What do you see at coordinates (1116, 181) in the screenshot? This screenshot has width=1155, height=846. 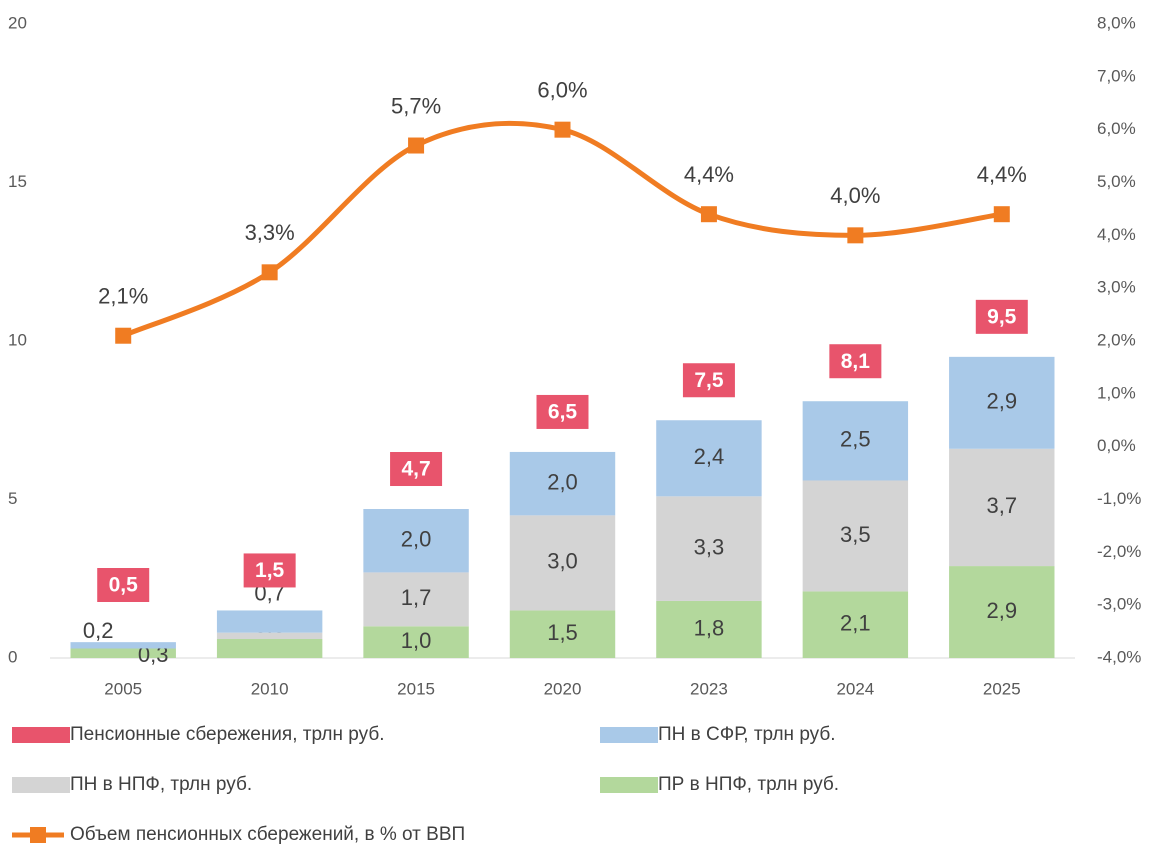 I see `y2-tick-label: 5,0%` at bounding box center [1116, 181].